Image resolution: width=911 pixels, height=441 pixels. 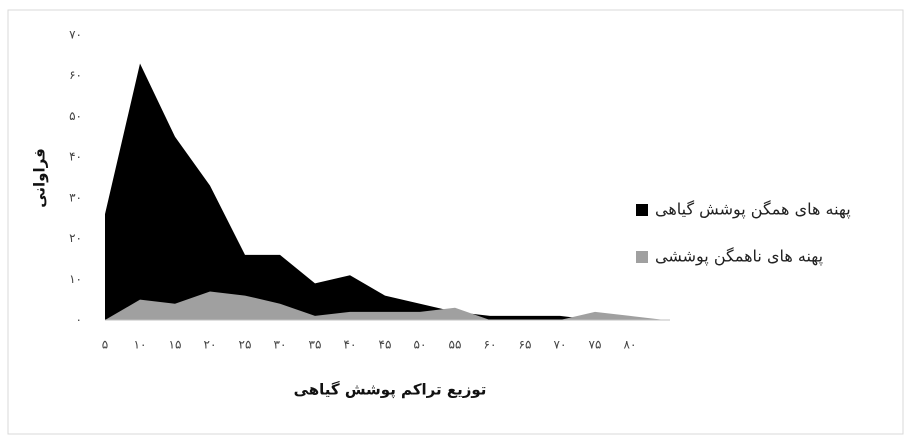 What do you see at coordinates (140, 345) in the screenshot?
I see `x-tick-label: ۱۰` at bounding box center [140, 345].